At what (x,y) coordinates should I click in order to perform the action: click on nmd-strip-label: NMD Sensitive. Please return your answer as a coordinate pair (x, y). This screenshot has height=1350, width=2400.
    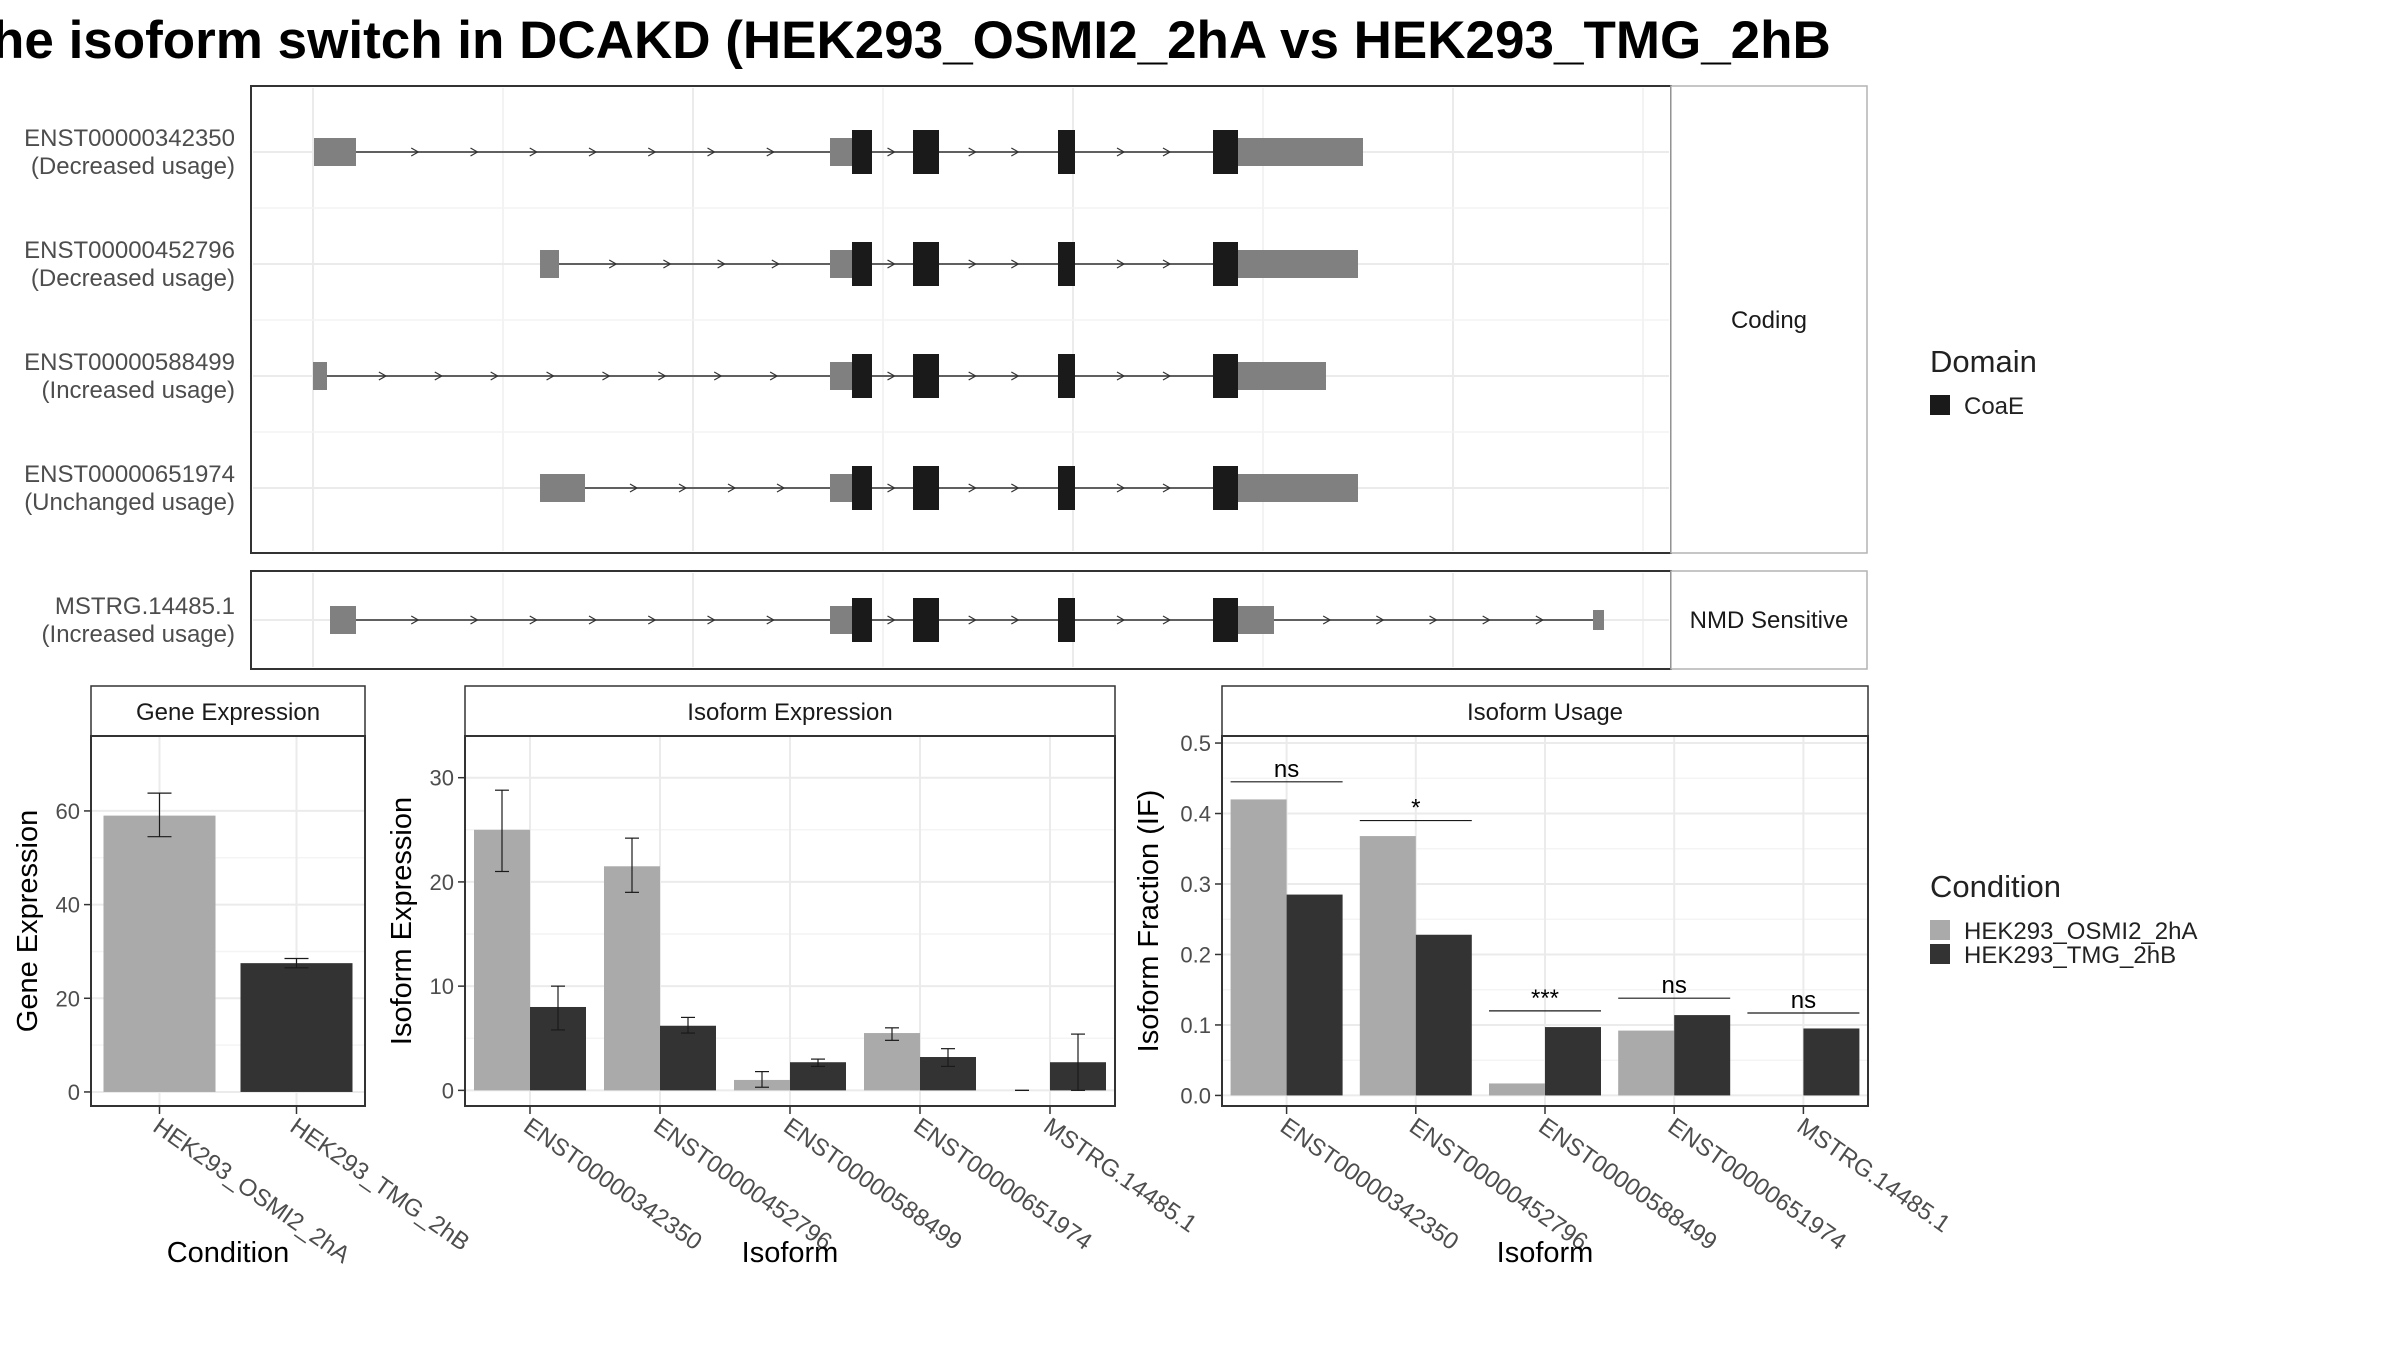
    Looking at the image, I should click on (1769, 620).